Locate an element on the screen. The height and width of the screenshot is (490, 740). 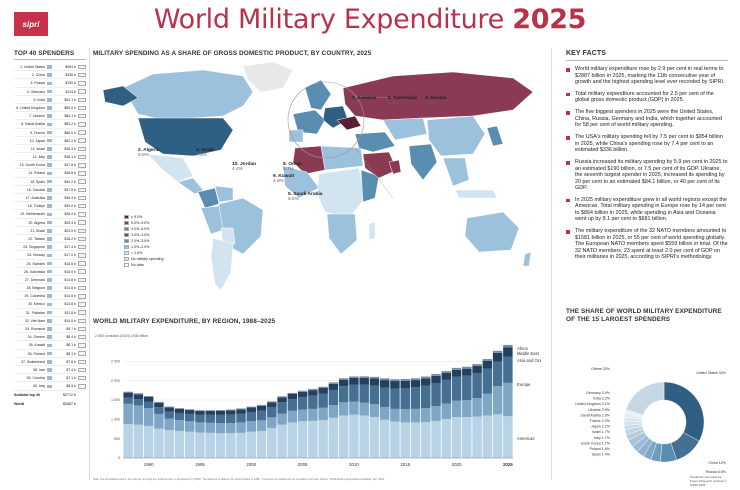
legend-label: ≥ 9.0% is located at coordinates (137, 217).